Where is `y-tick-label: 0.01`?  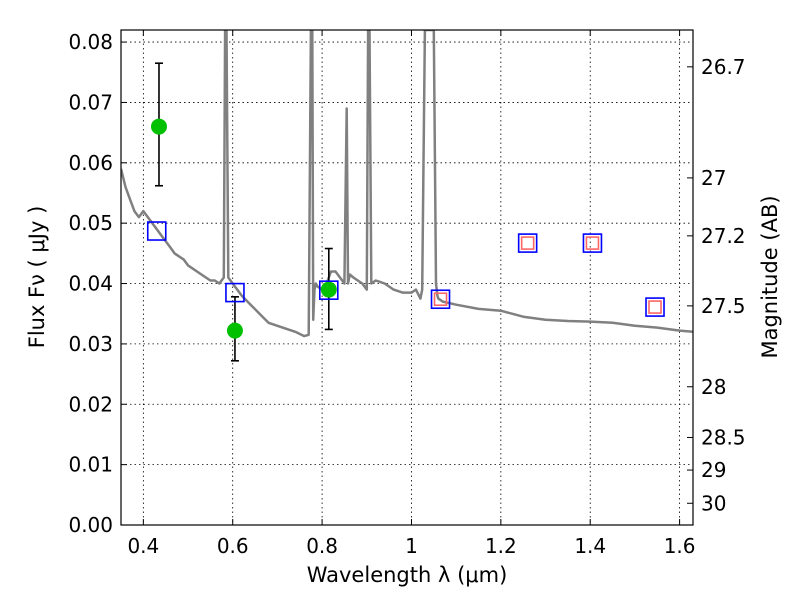 y-tick-label: 0.01 is located at coordinates (90, 465).